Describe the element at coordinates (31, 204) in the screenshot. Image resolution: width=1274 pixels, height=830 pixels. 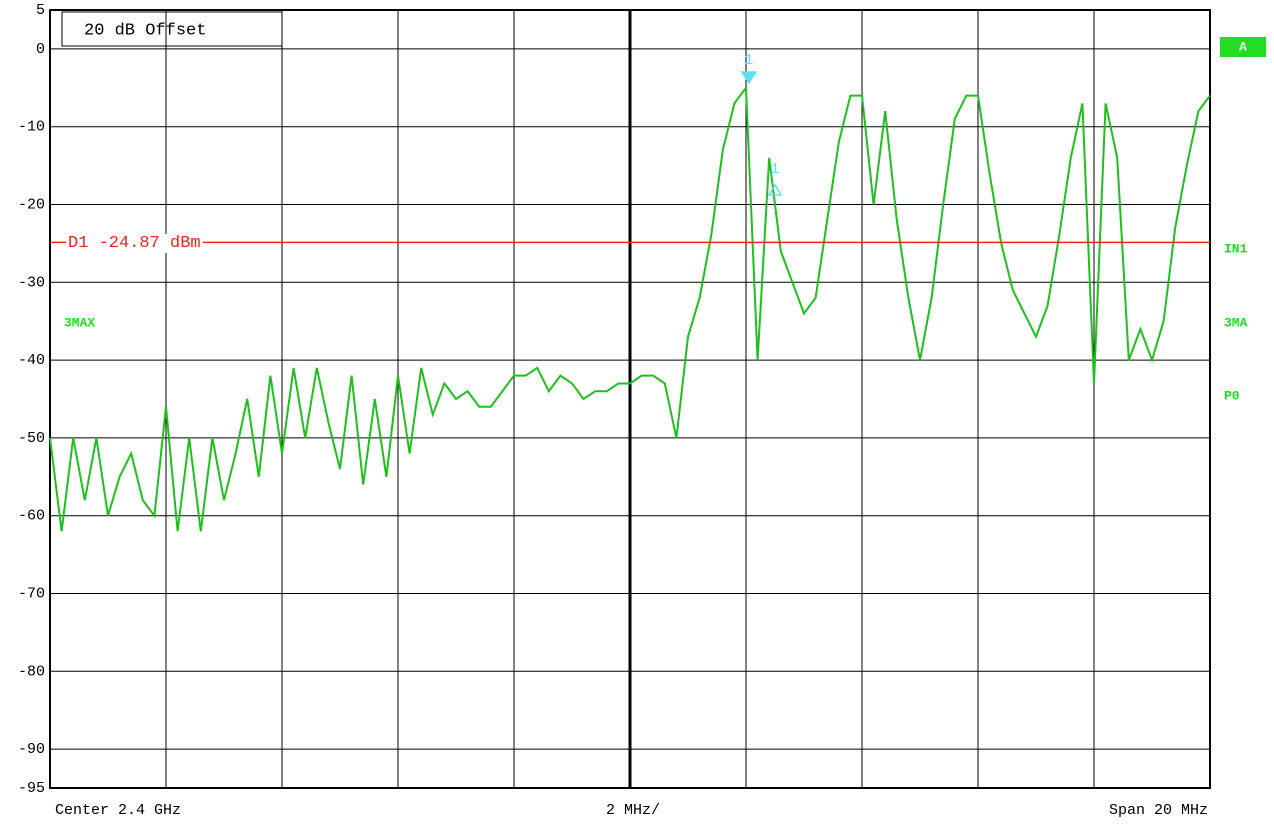
I see `y-tick-label: -20` at that location.